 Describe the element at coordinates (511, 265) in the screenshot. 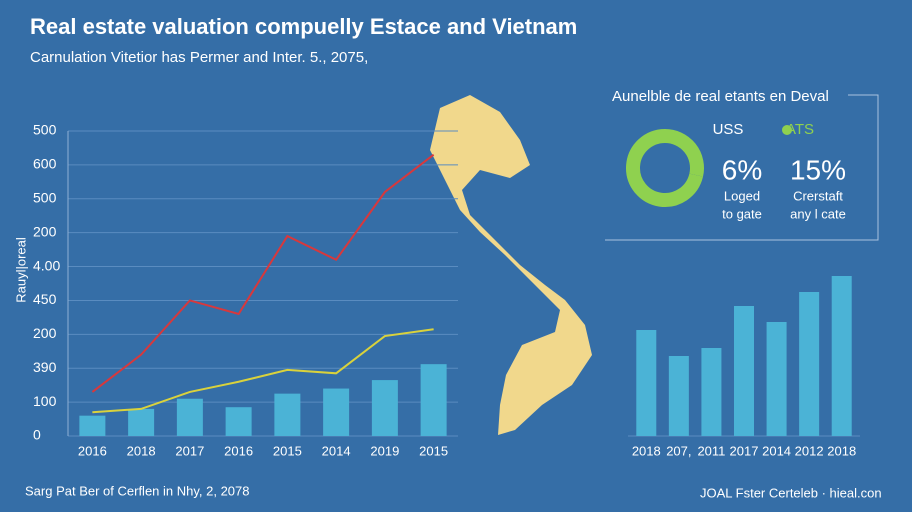

I see `vietnam-map` at that location.